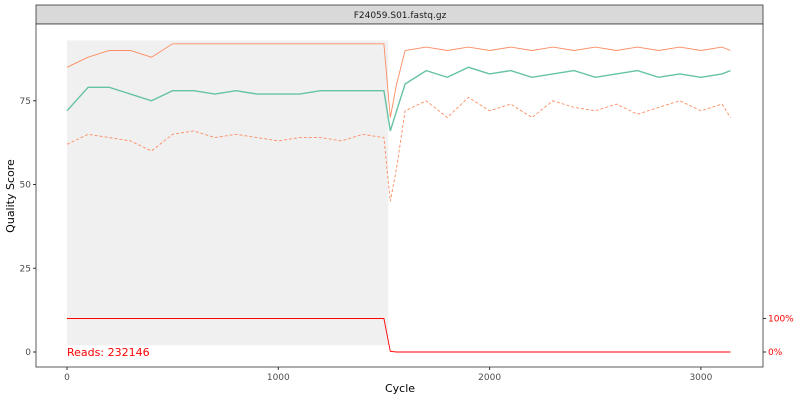  What do you see at coordinates (775, 353) in the screenshot?
I see `secondary-y-tick-label: 0%` at bounding box center [775, 353].